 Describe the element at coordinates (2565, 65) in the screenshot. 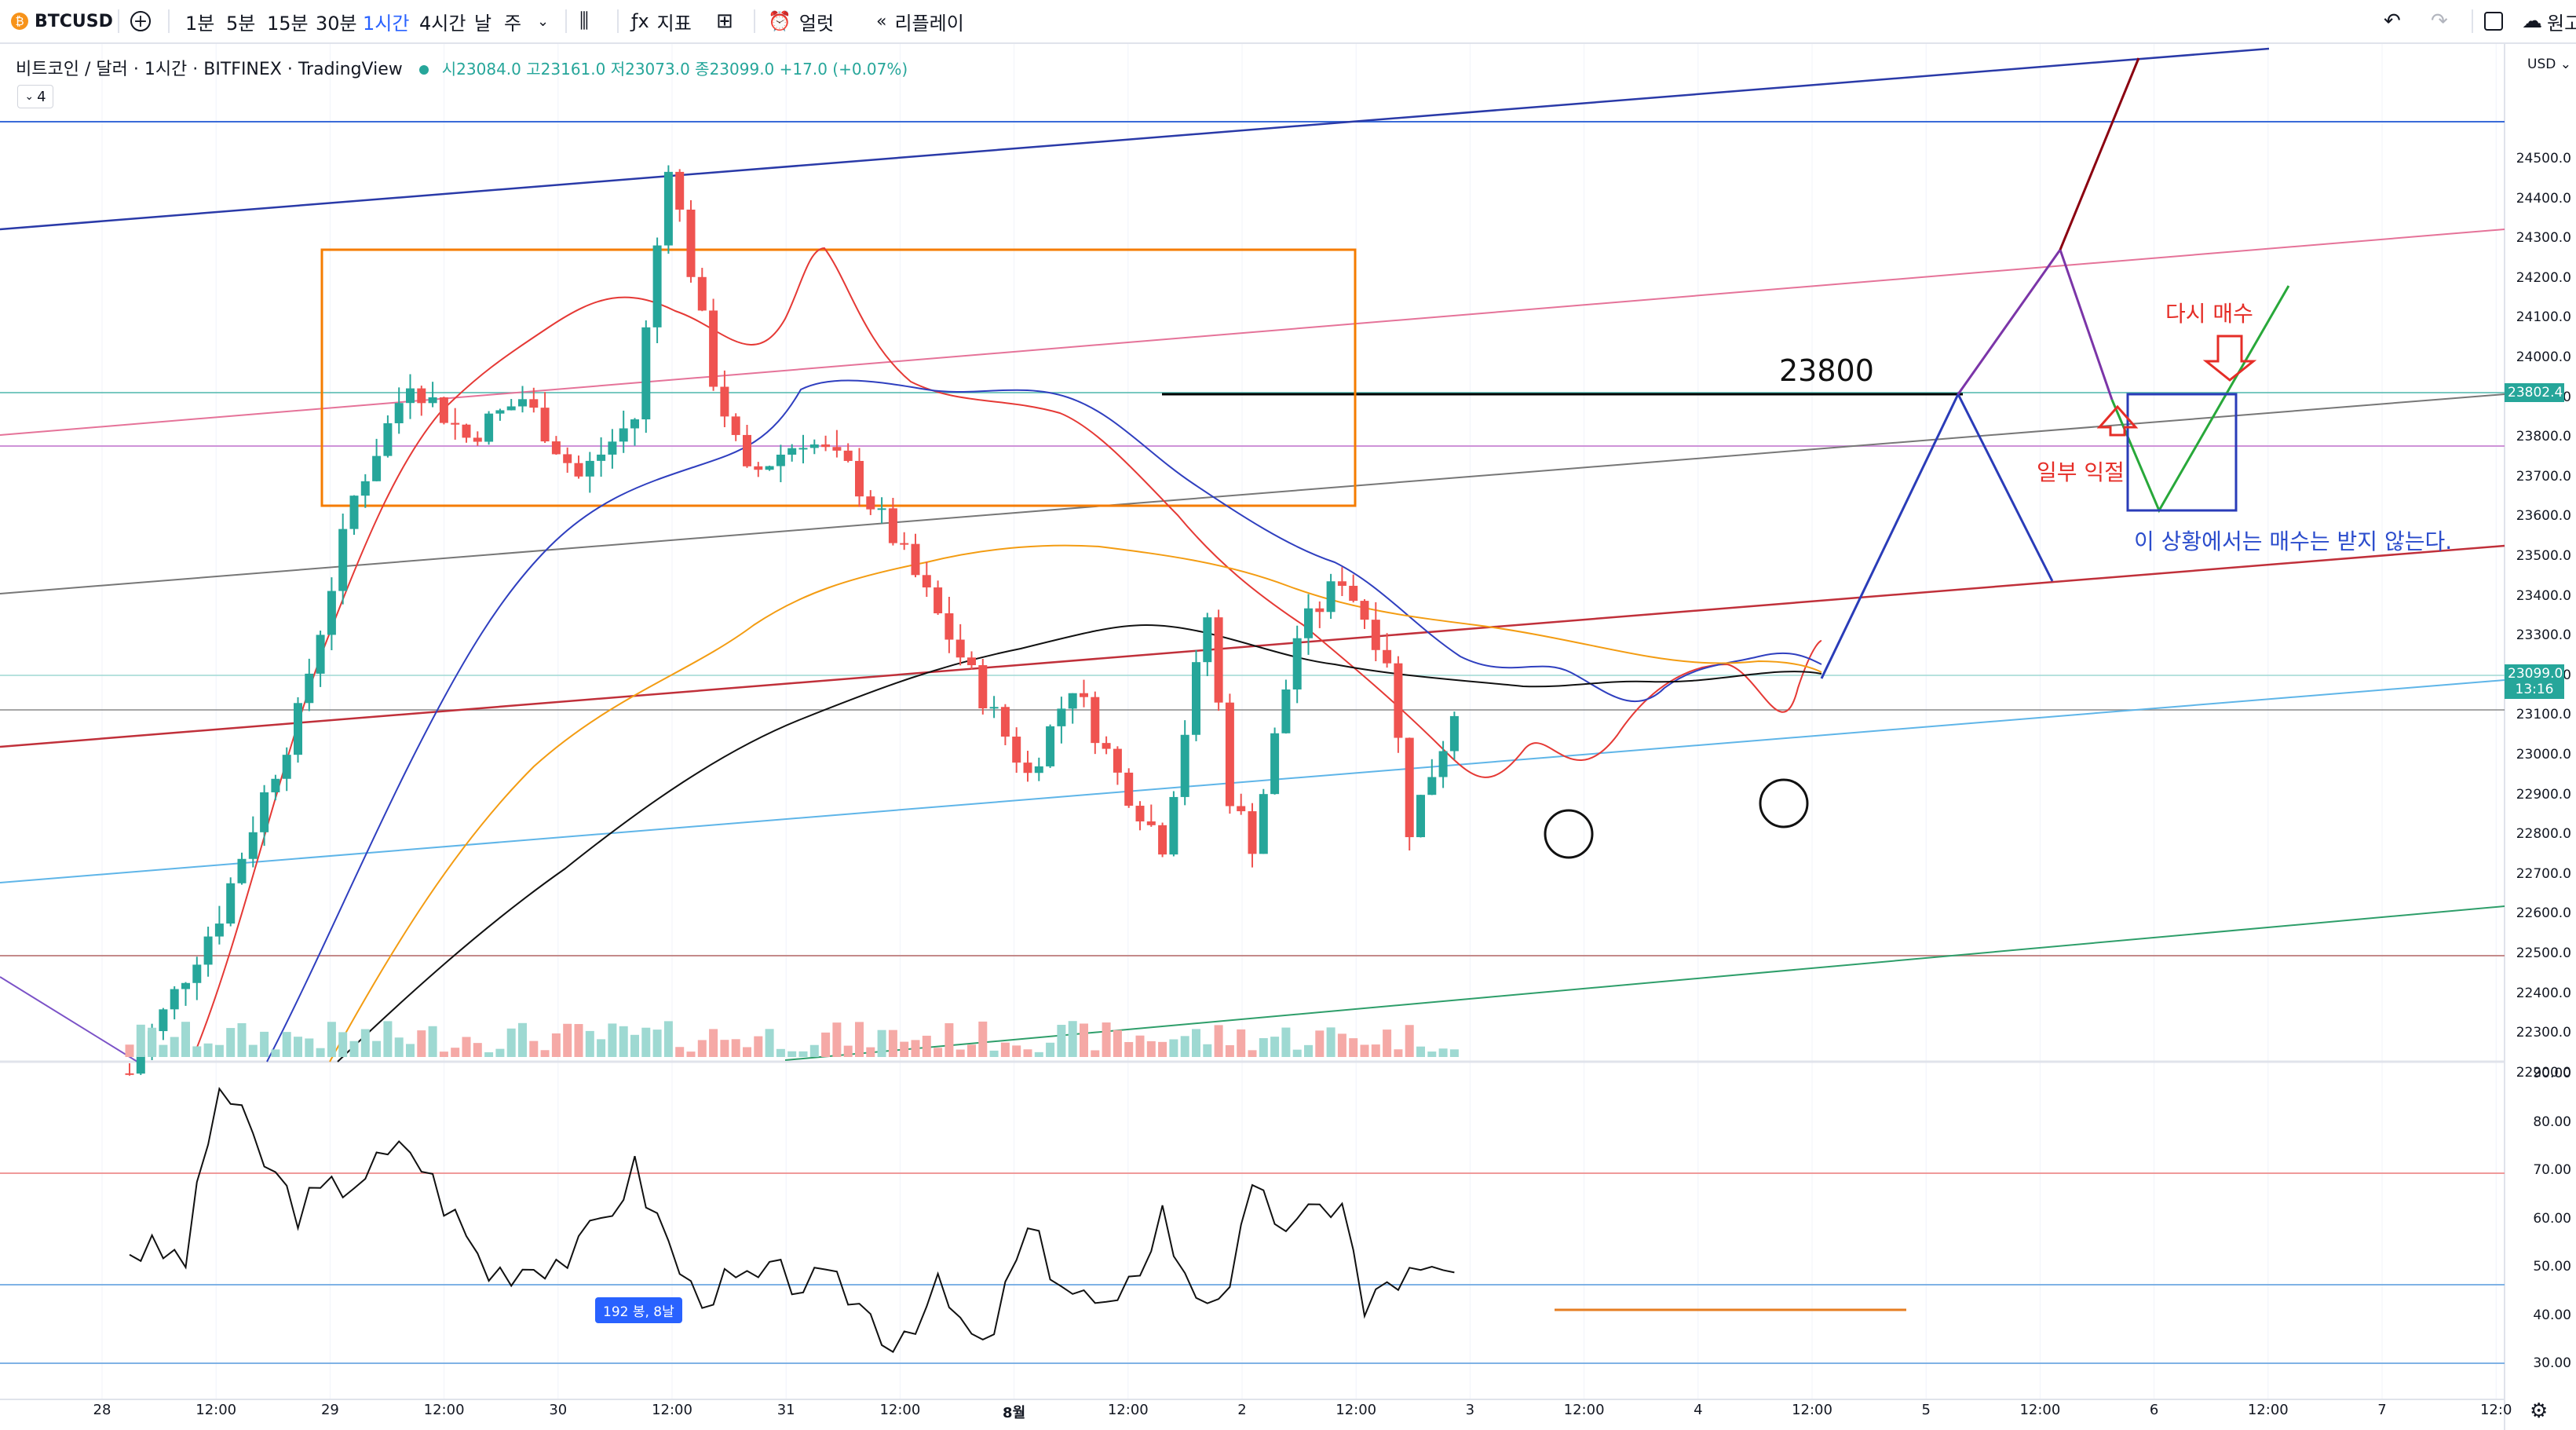

I see `chevron-down-icon: ⌄` at that location.